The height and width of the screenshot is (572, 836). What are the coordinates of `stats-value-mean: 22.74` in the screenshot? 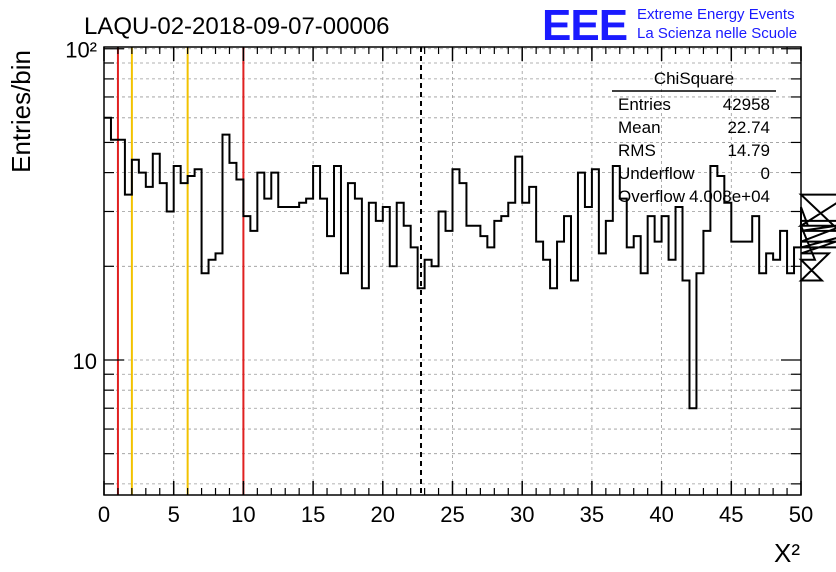 It's located at (748, 127).